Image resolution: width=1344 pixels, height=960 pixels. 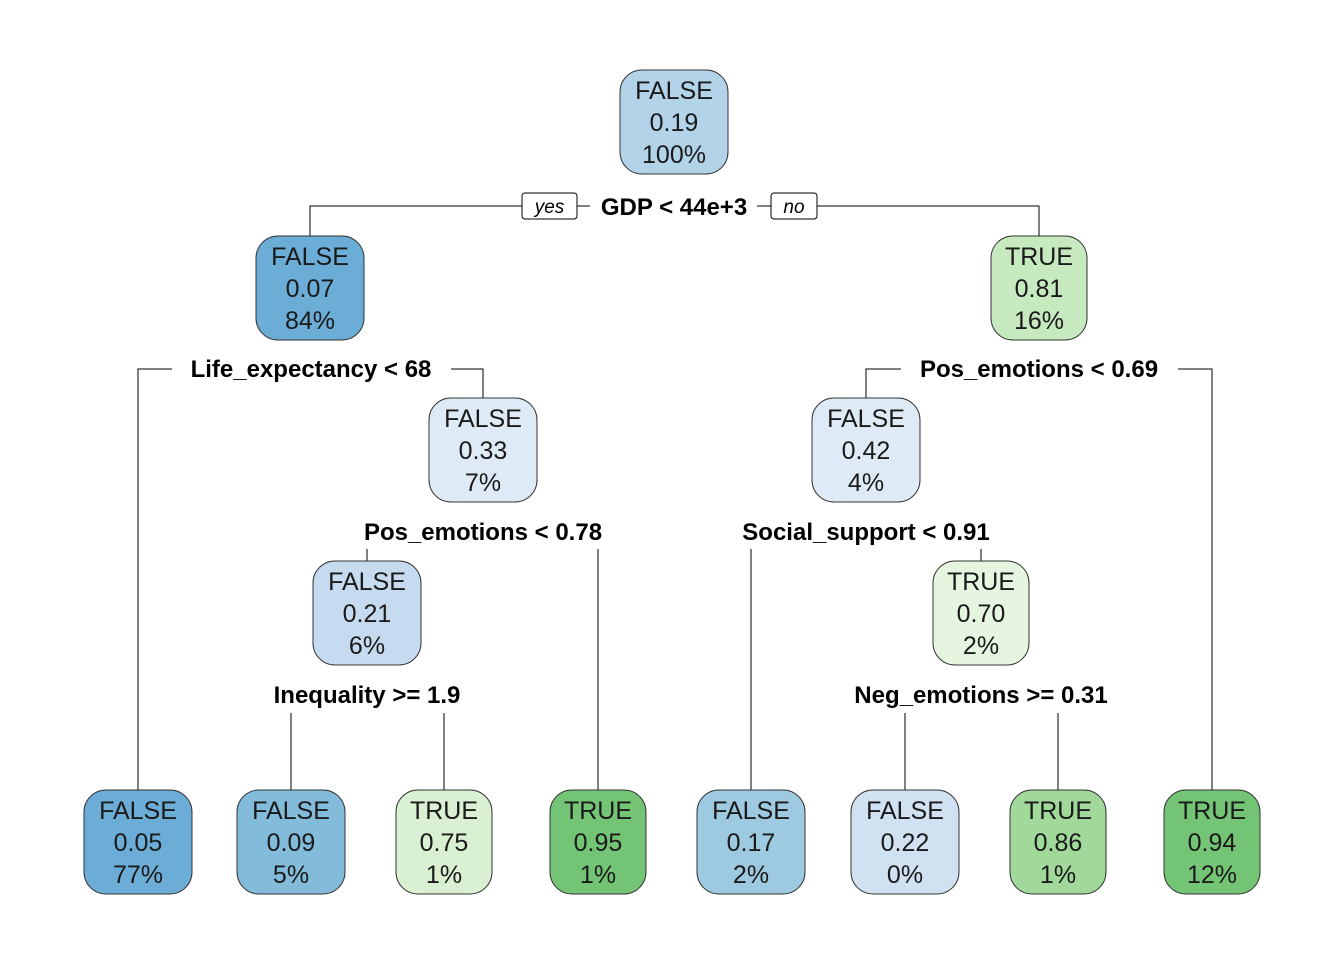 What do you see at coordinates (928, 220) in the screenshot?
I see `edge-n1-n3` at bounding box center [928, 220].